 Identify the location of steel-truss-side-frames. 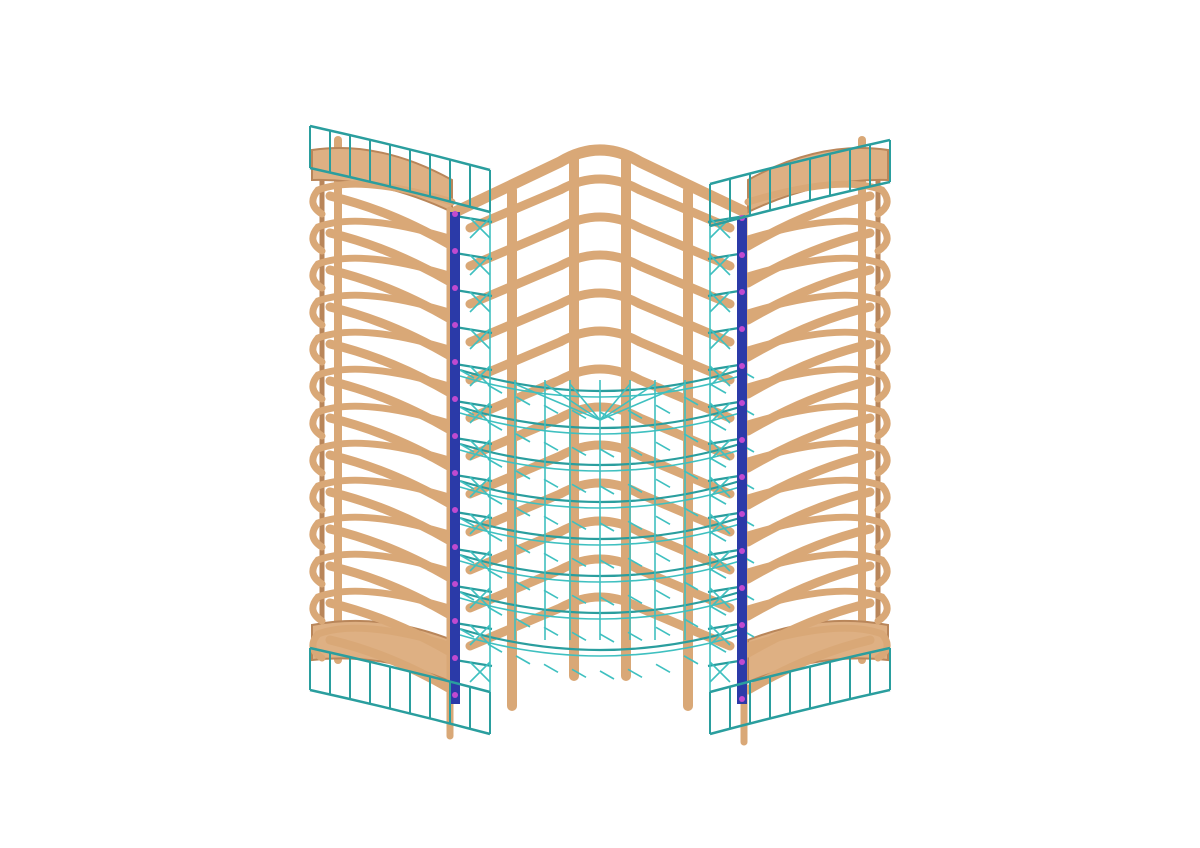
(600, 469).